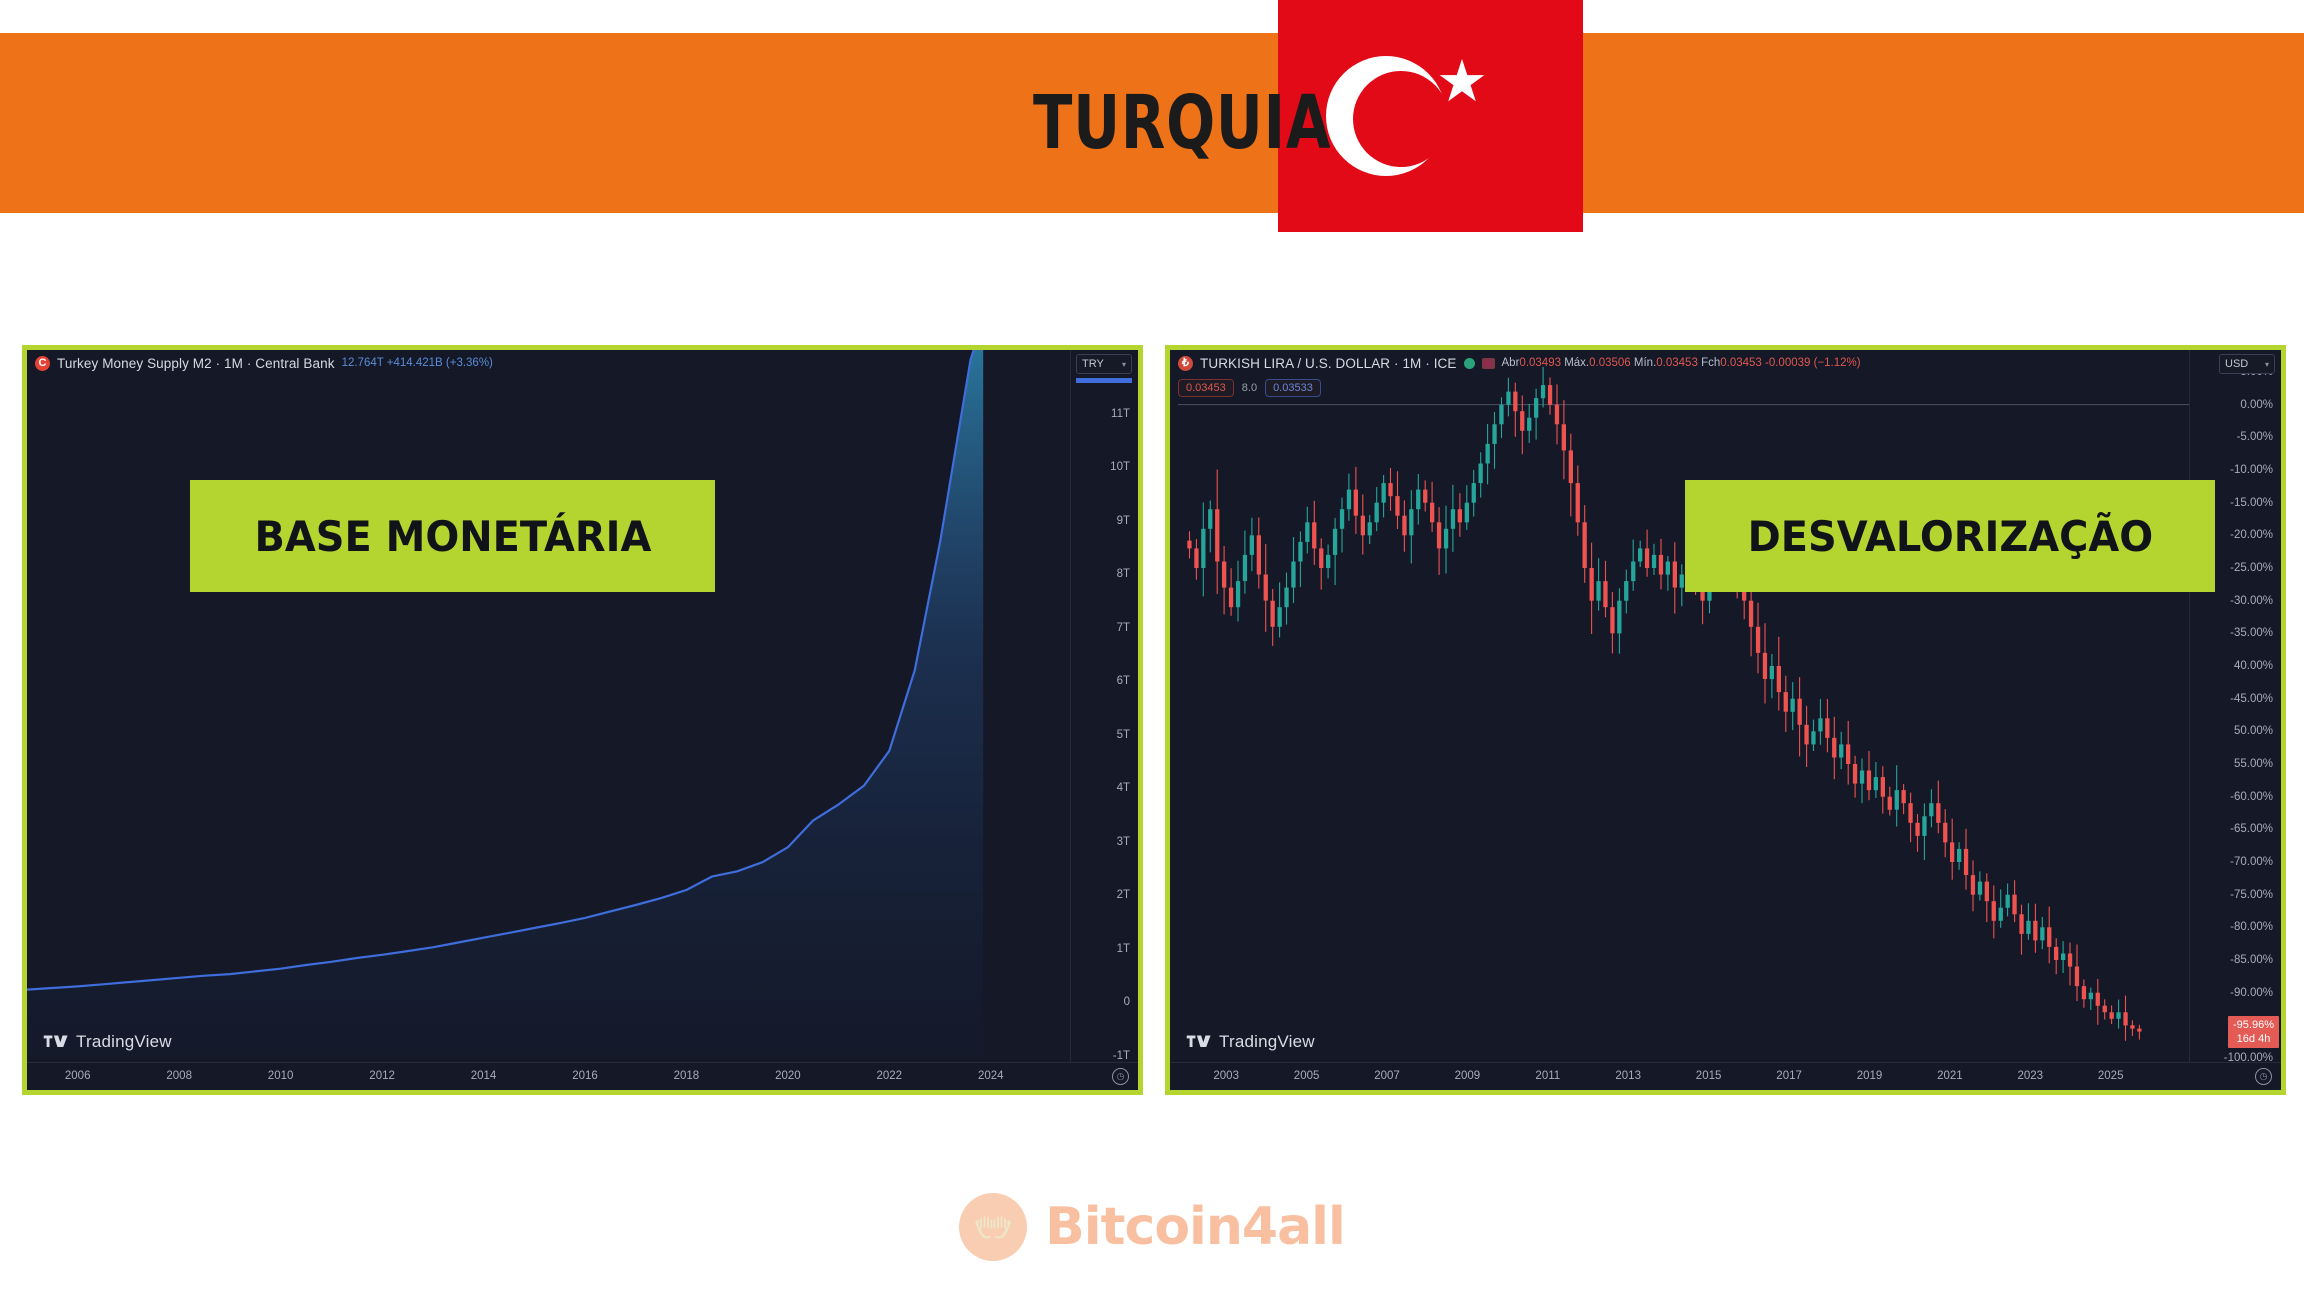 The height and width of the screenshot is (1296, 2304). I want to click on price-tick-label: 0, so click(1126, 1002).